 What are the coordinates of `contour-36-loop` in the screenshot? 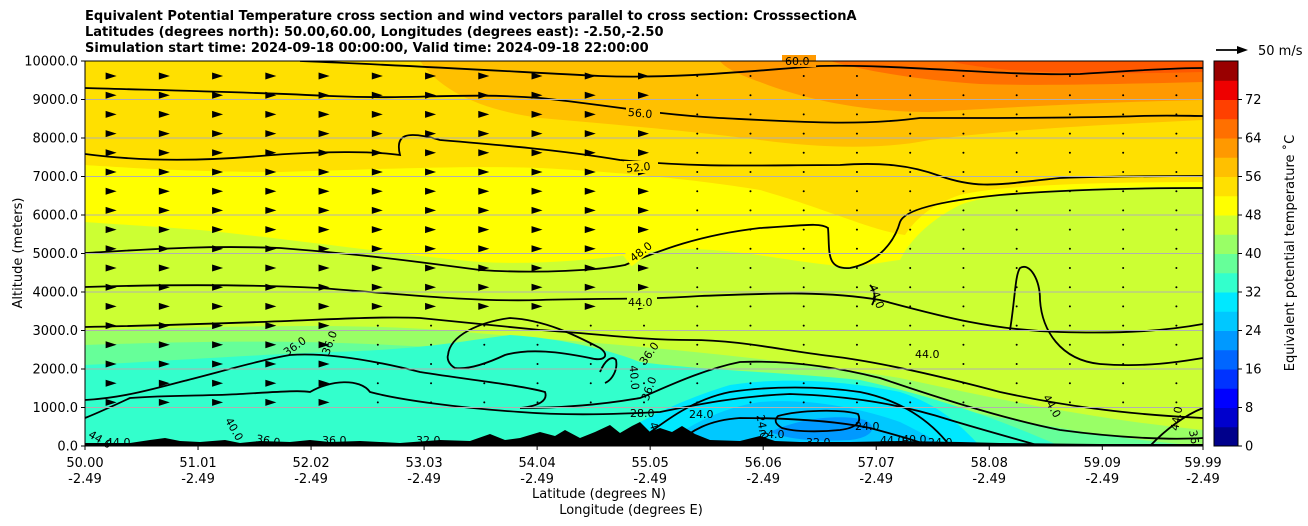 It's located at (526, 343).